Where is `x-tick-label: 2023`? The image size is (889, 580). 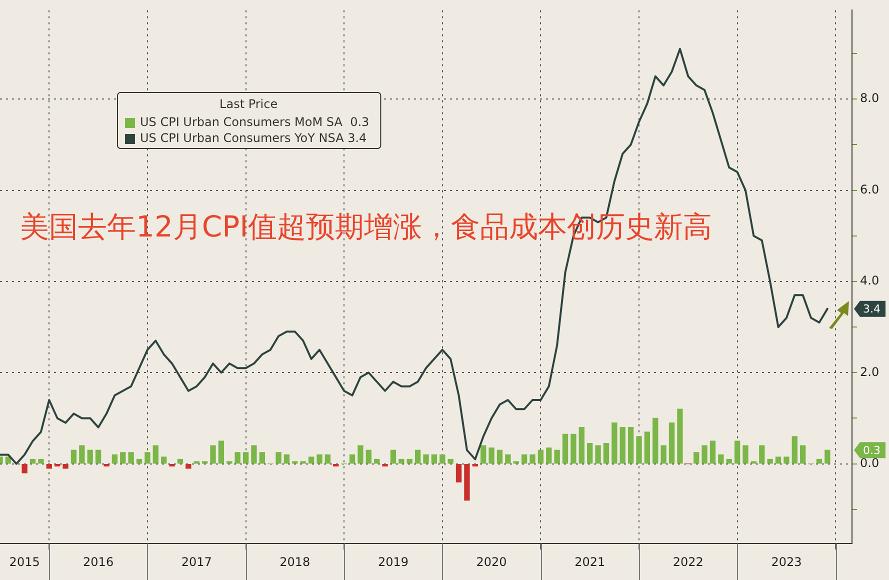 x-tick-label: 2023 is located at coordinates (786, 561).